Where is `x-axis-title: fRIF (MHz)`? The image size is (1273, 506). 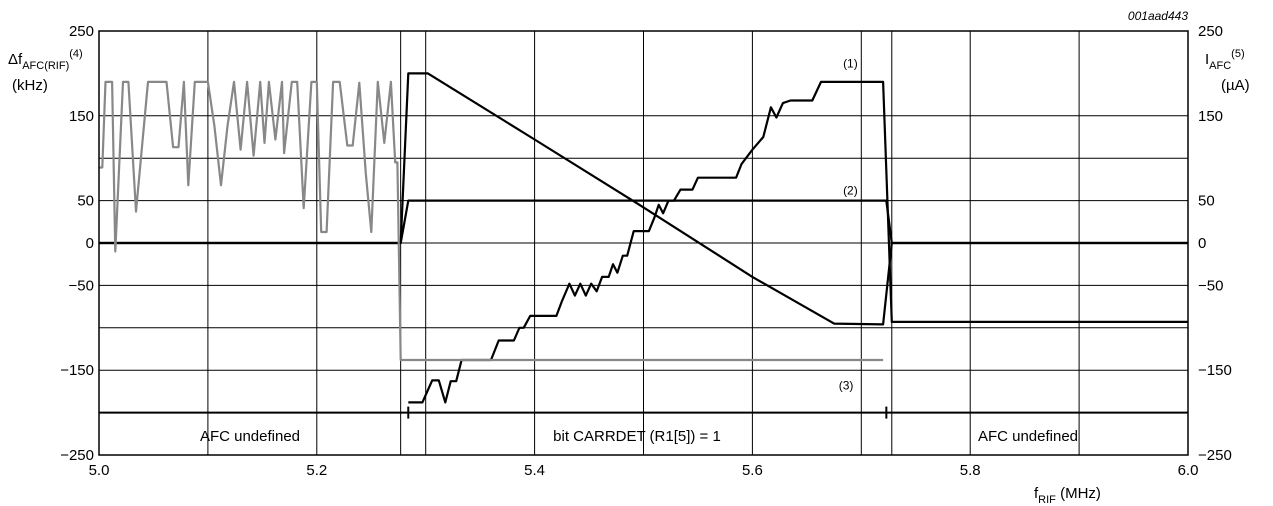
x-axis-title: fRIF (MHz) is located at coordinates (1067, 495).